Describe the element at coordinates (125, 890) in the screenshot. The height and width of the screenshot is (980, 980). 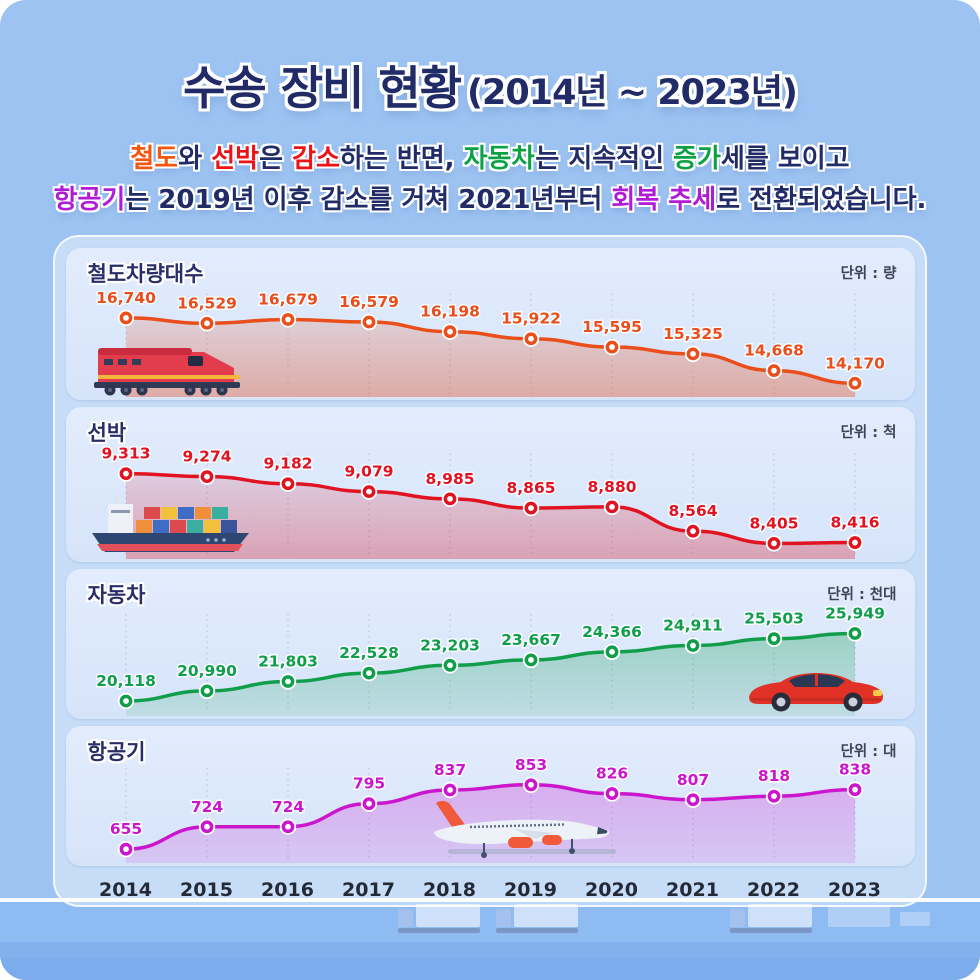
I see `year-label: 2014` at that location.